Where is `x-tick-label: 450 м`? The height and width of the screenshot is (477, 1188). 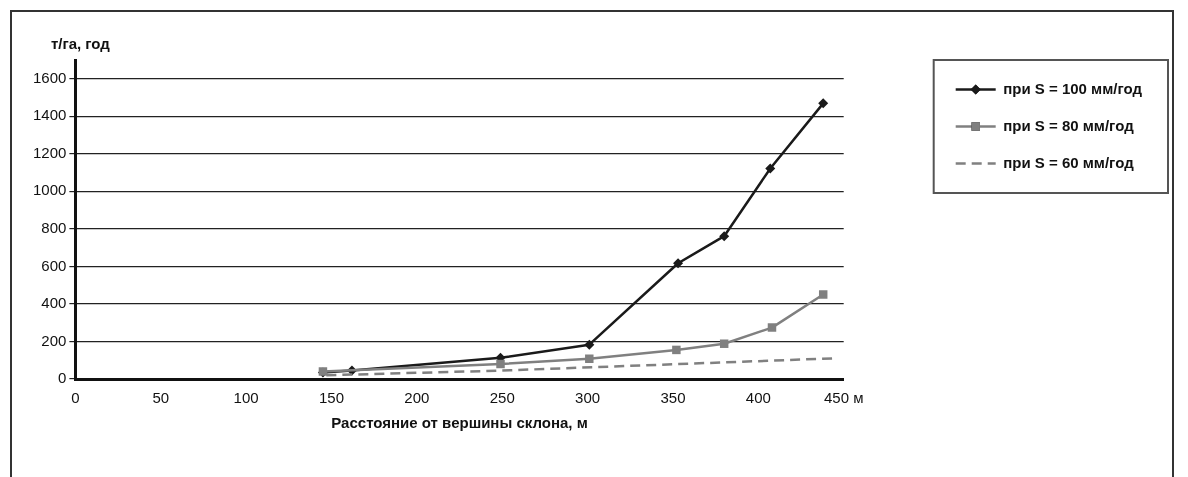 x-tick-label: 450 м is located at coordinates (843, 398).